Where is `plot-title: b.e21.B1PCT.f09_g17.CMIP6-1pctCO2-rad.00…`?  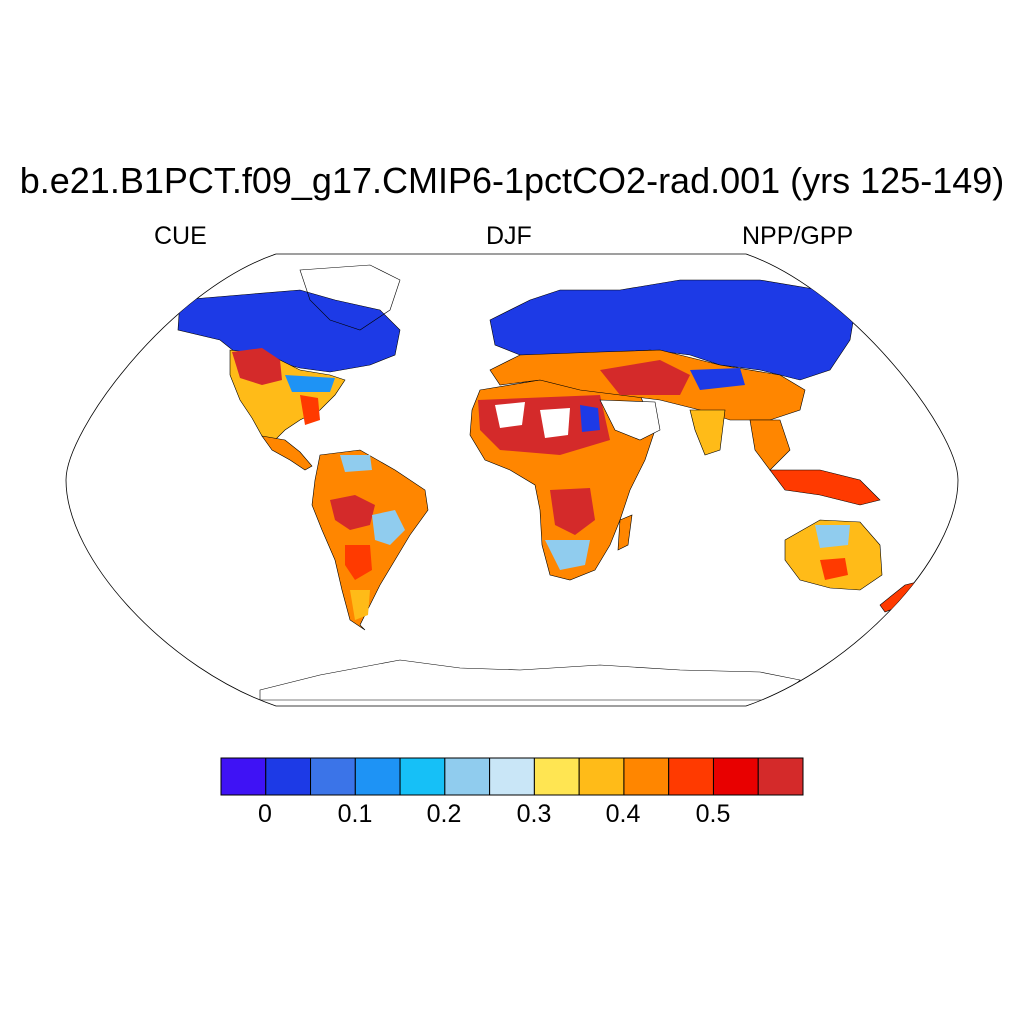
plot-title: b.e21.B1PCT.f09_g17.CMIP6-1pctCO2-rad.00… is located at coordinates (512, 180).